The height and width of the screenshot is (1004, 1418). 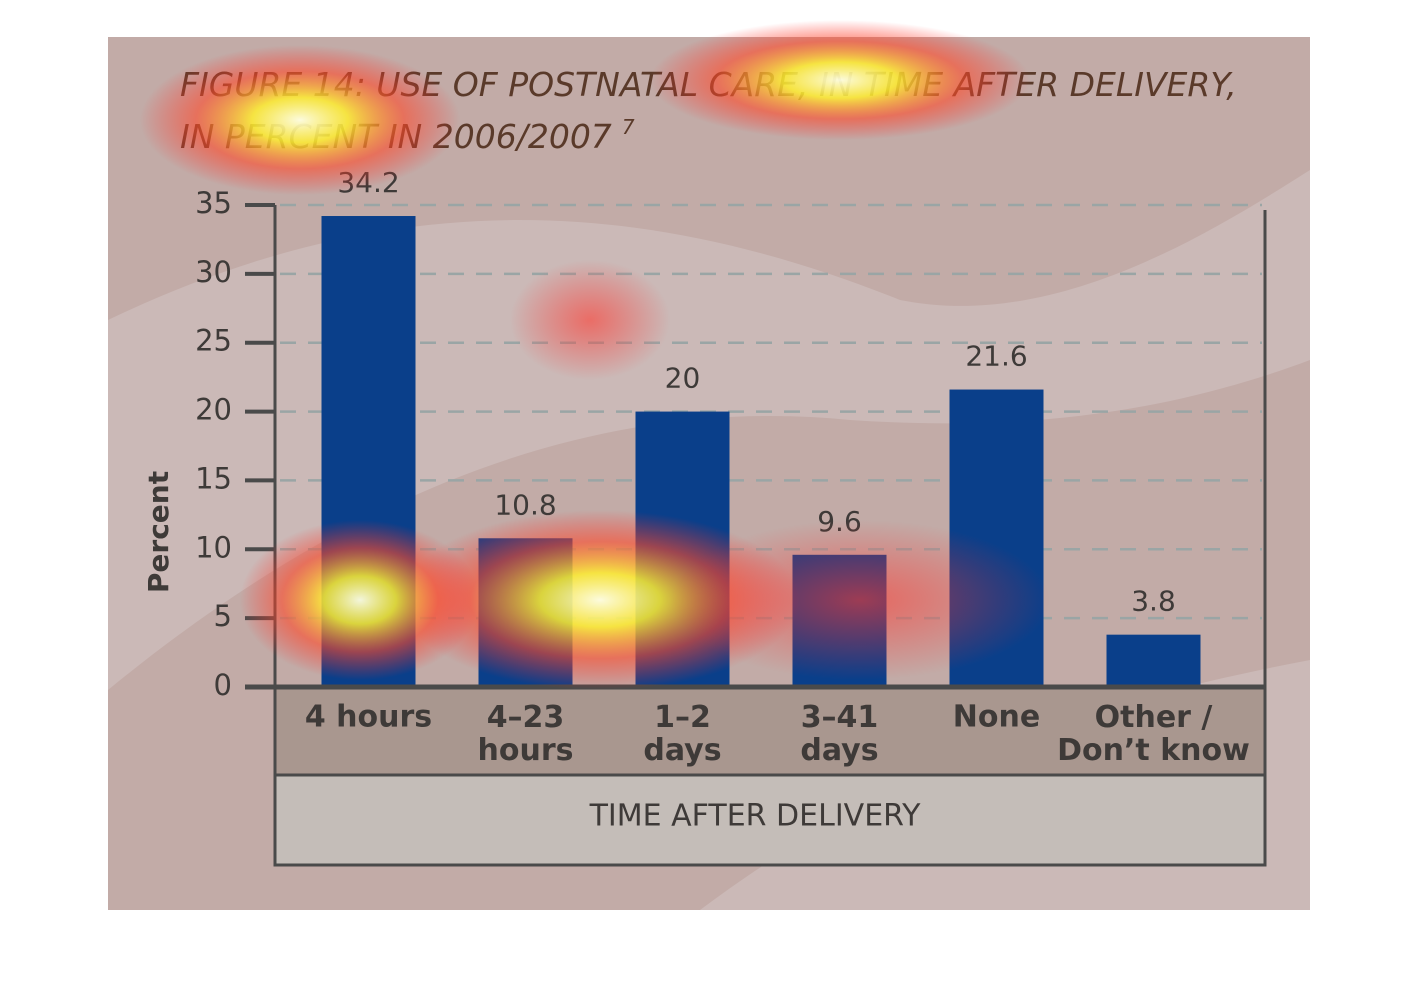 What do you see at coordinates (770, 731) in the screenshot?
I see `category-band` at bounding box center [770, 731].